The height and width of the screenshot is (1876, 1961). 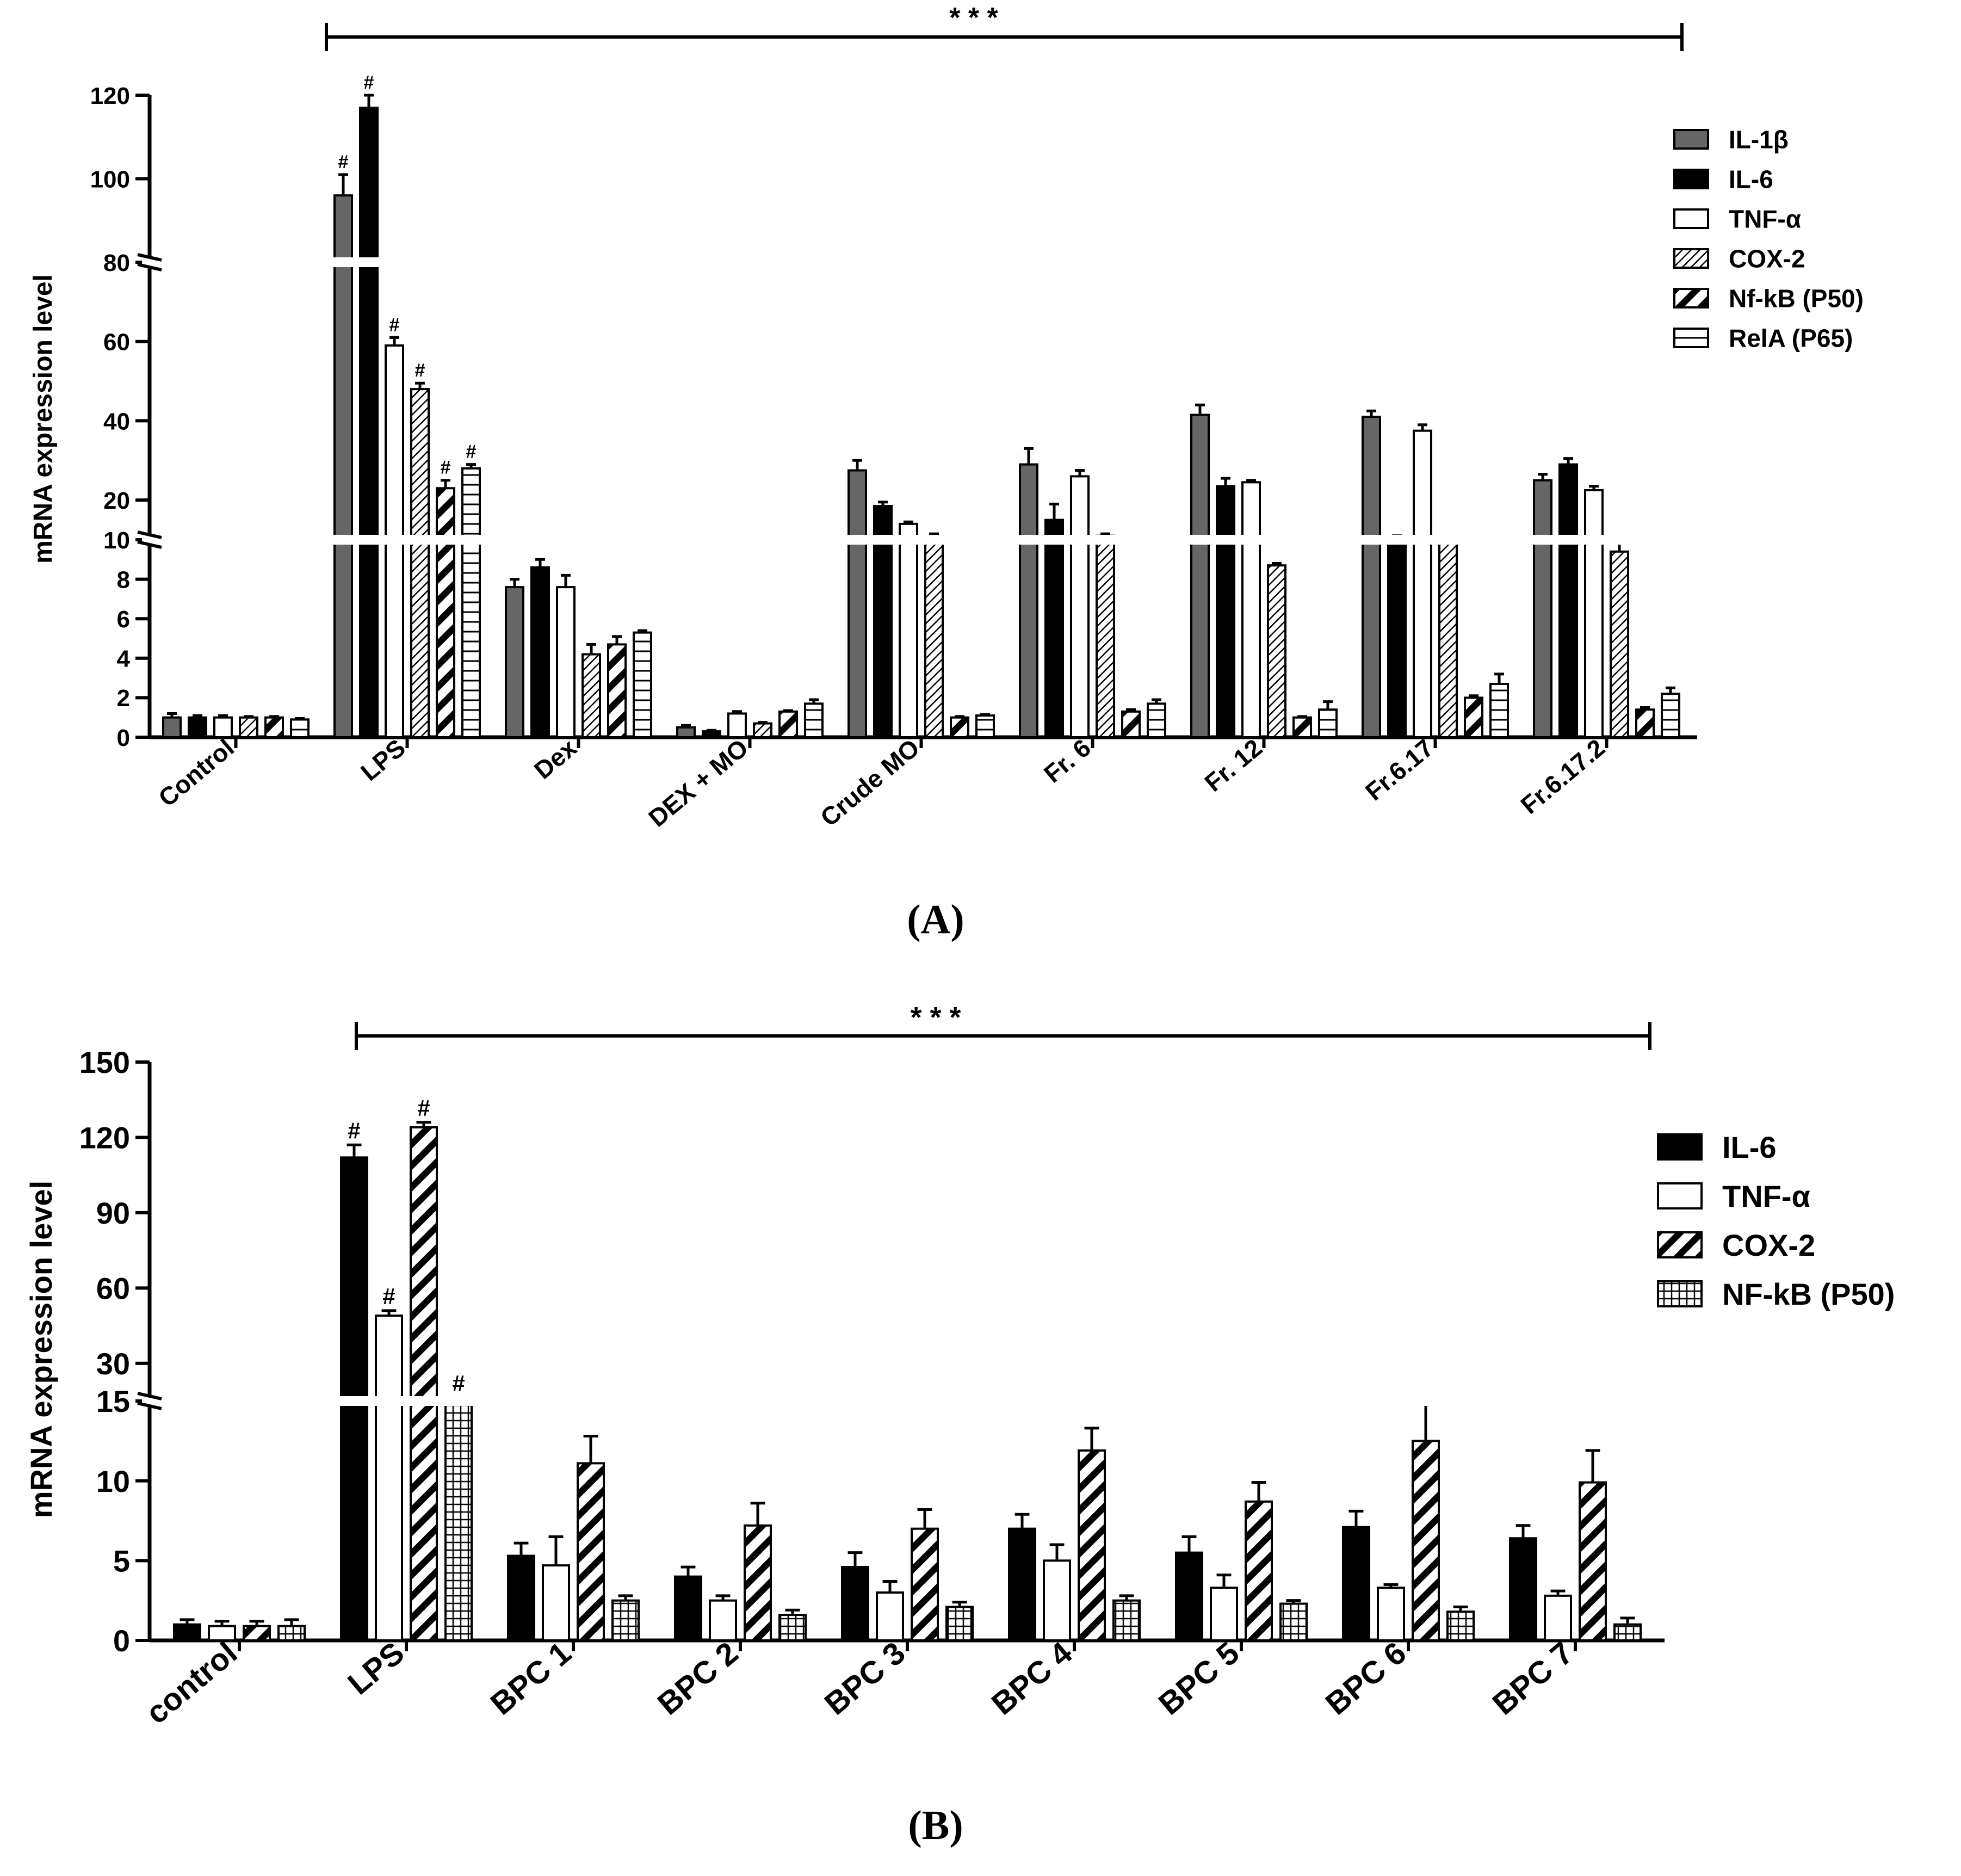 I want to click on x-tick-label-bpc-3: BPC 3, so click(x=865, y=1678).